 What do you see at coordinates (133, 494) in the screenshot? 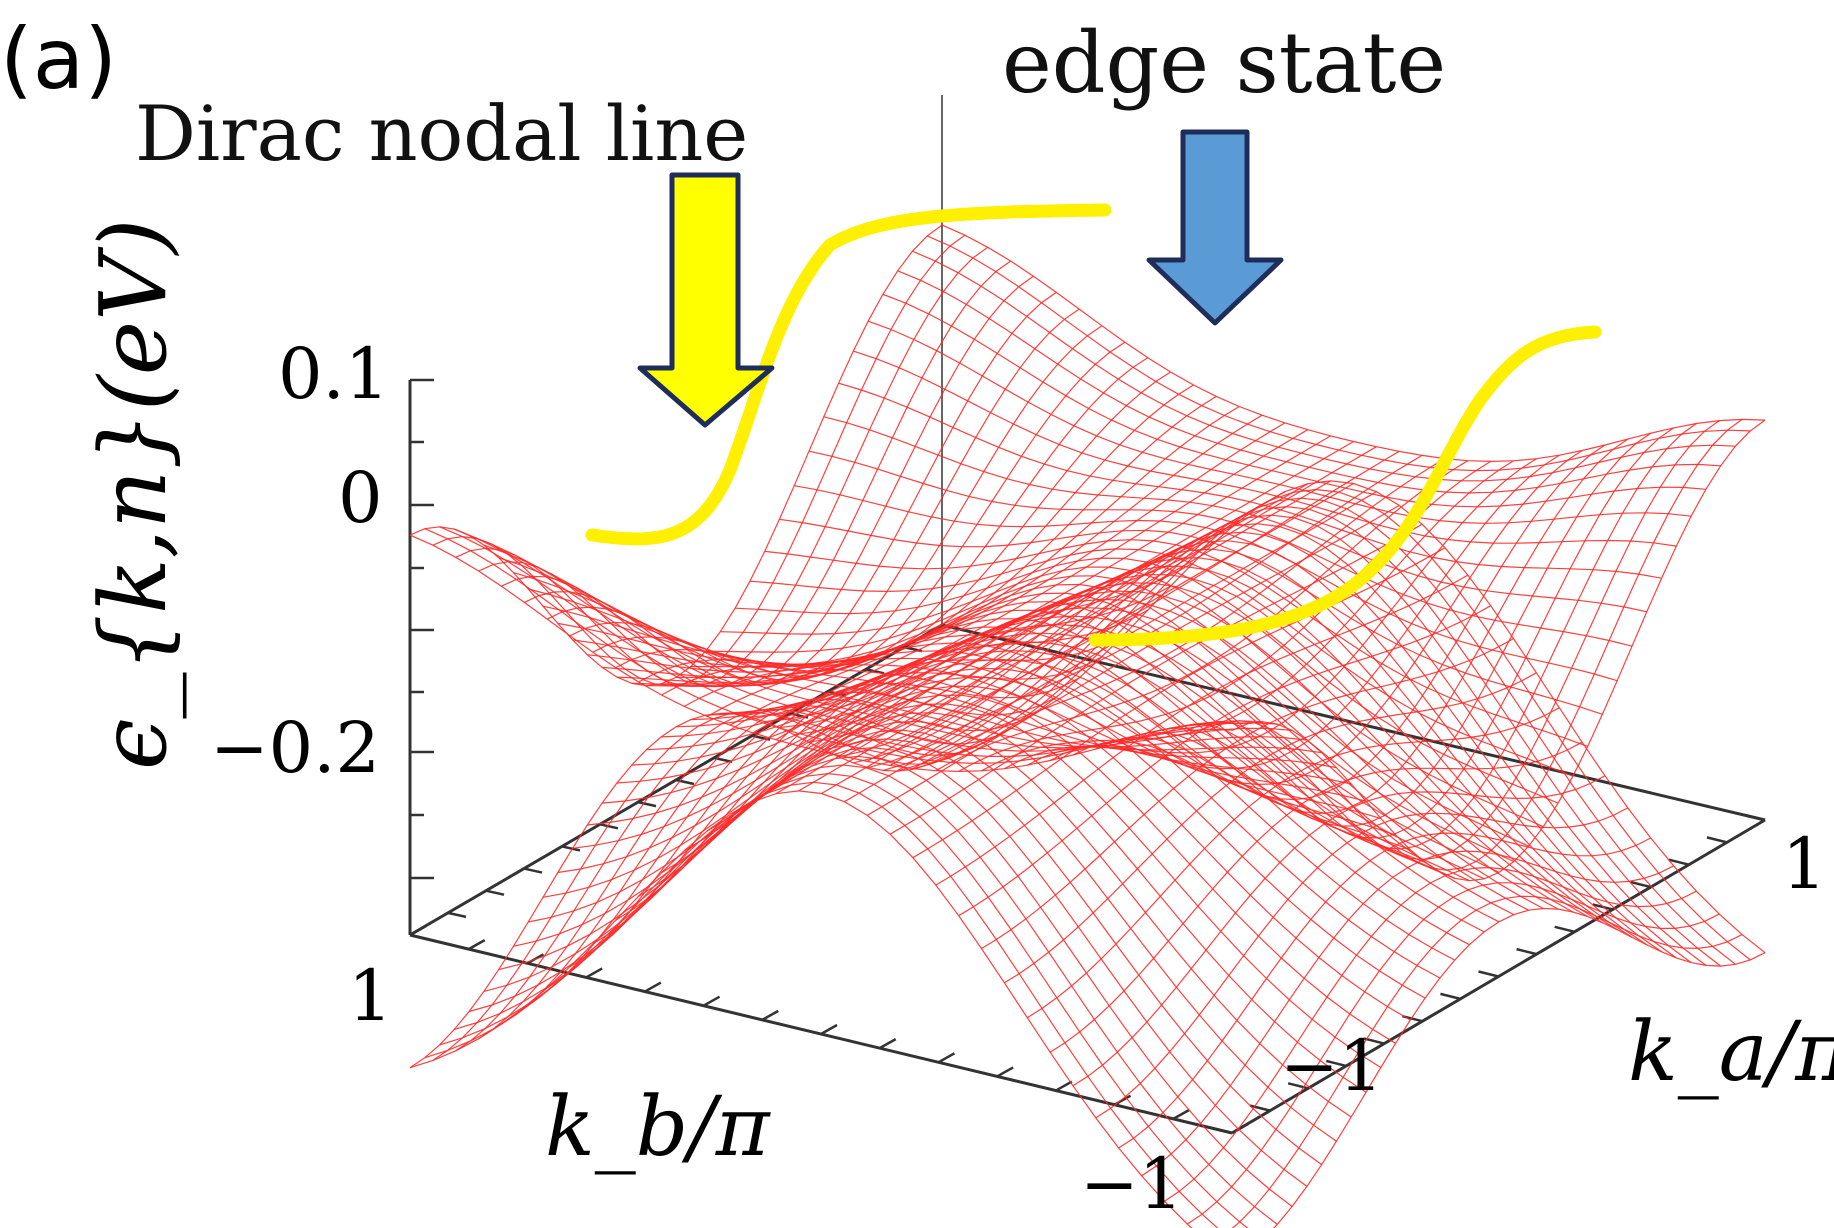
I see `z-axis-label: ϵ_{k,n}(eV)` at bounding box center [133, 494].